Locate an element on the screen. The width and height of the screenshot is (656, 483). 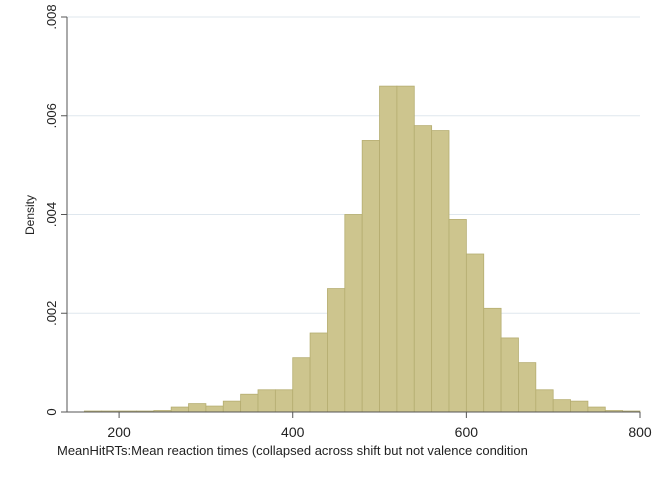
x-tick-label-800: 800 is located at coordinates (640, 432).